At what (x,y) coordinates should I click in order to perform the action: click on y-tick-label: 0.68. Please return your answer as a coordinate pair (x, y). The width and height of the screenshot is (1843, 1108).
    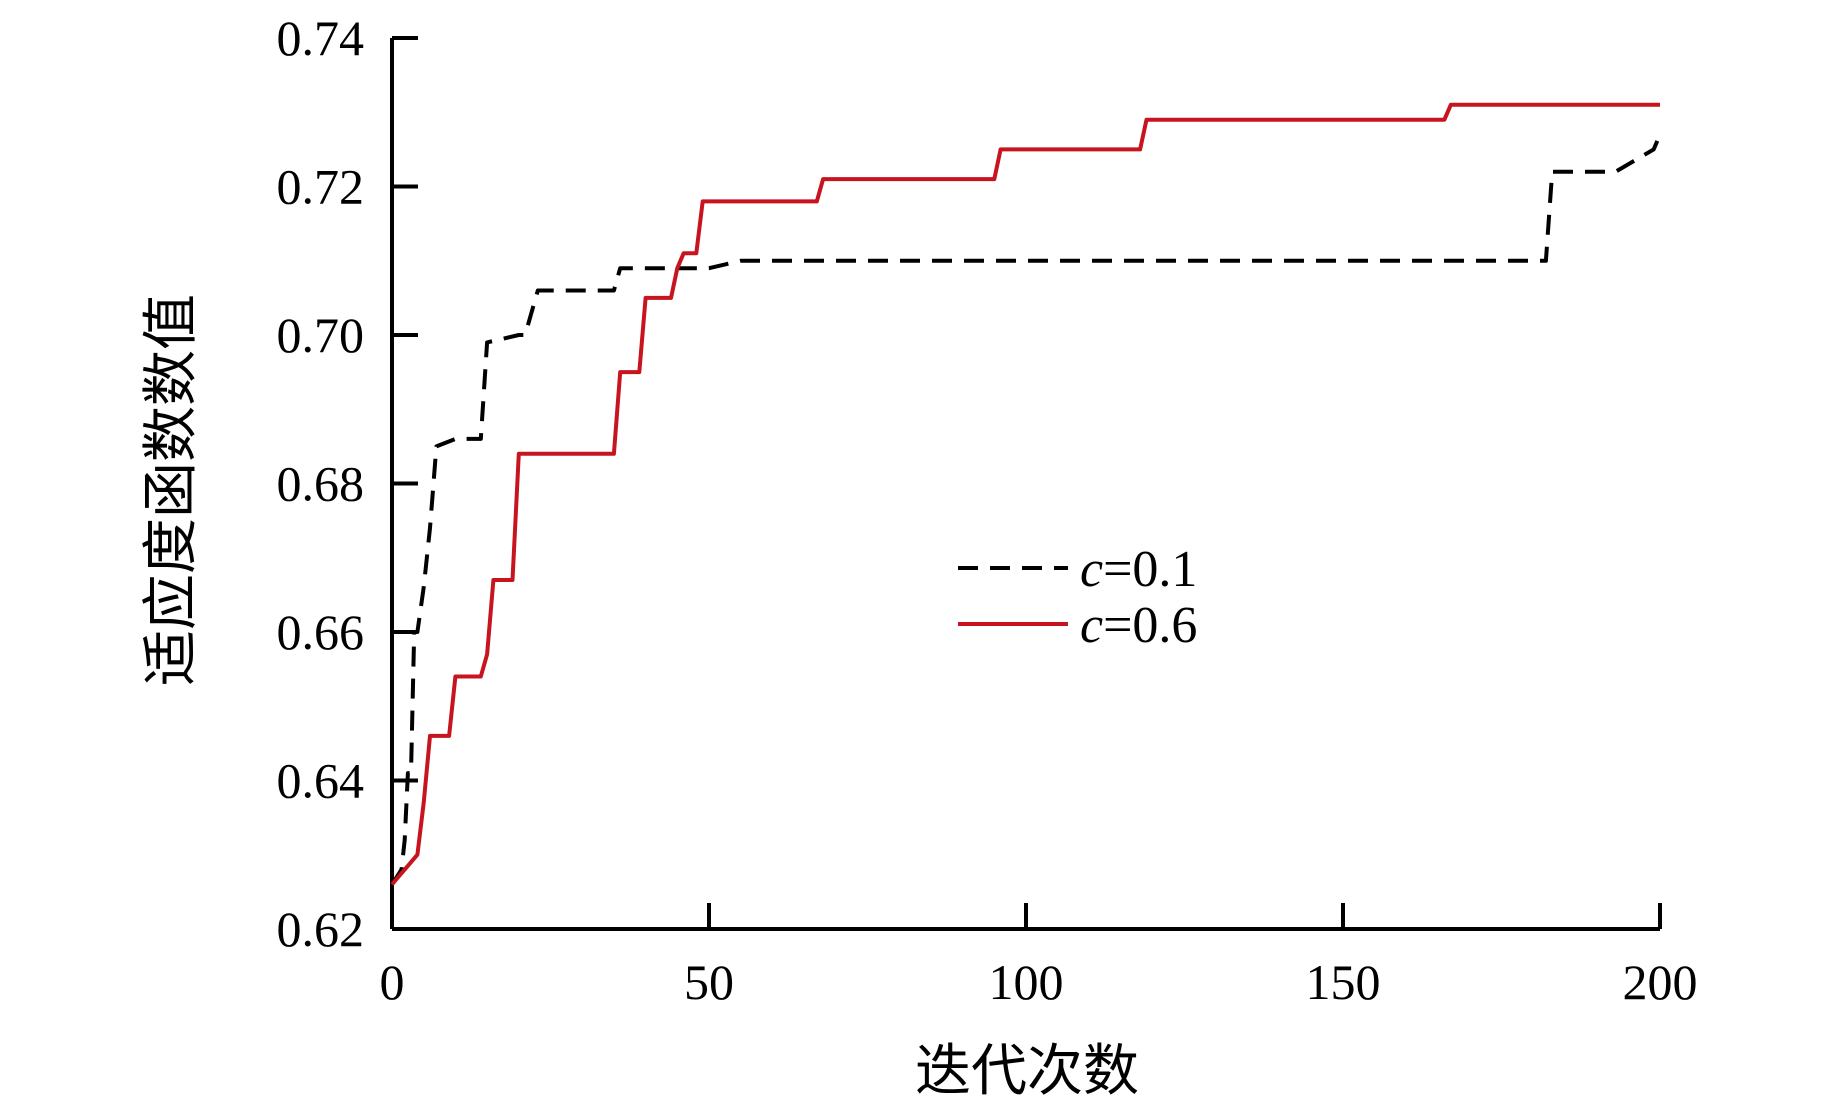
    Looking at the image, I should click on (321, 484).